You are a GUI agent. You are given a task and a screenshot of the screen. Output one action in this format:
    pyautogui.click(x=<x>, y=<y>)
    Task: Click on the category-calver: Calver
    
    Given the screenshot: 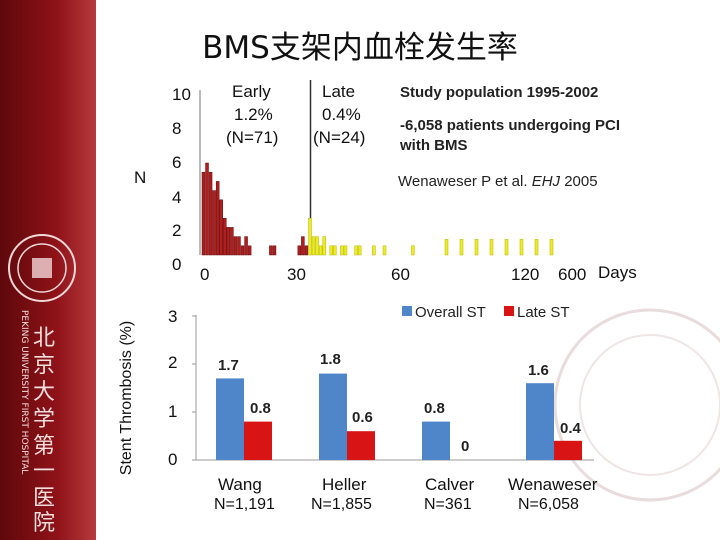 What is the action you would take?
    pyautogui.click(x=450, y=484)
    